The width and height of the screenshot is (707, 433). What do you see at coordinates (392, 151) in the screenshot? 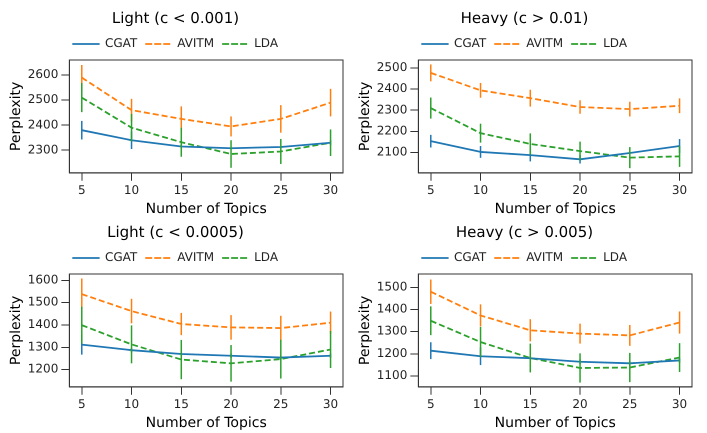
I see `y-tick-label: 2100` at bounding box center [392, 151].